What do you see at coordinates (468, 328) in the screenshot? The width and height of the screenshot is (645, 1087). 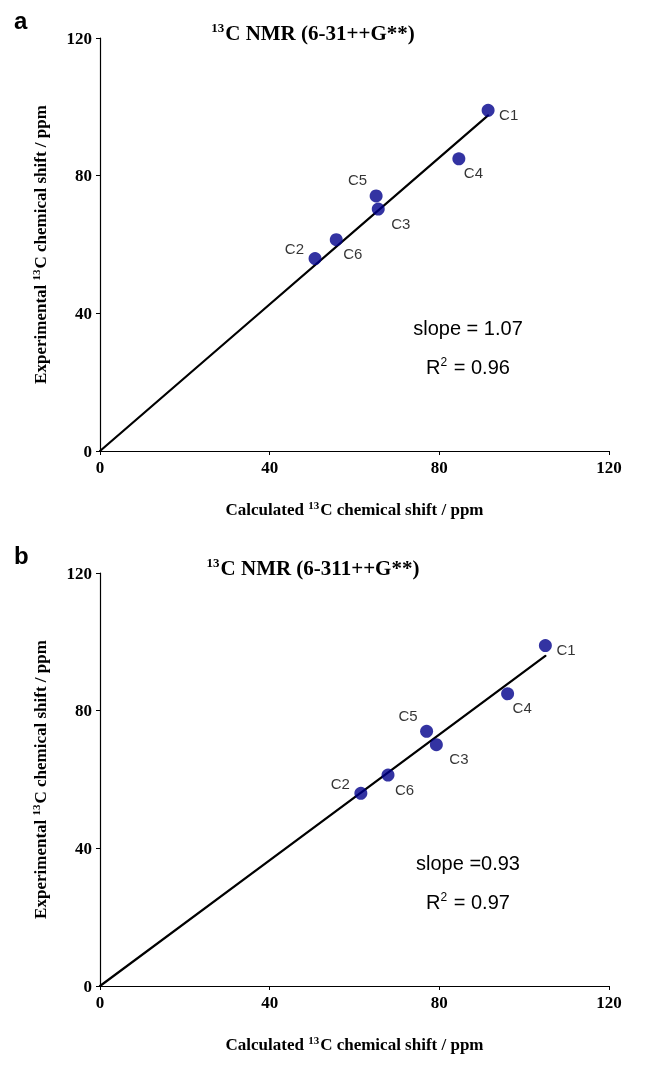 I see `annotation: slope = 1.07` at bounding box center [468, 328].